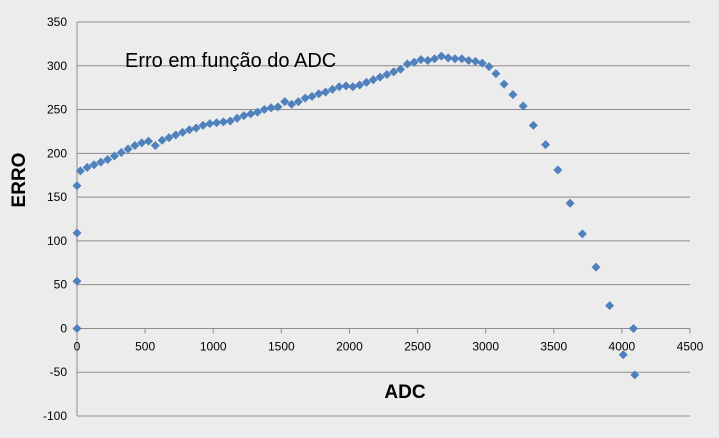  Describe the element at coordinates (553, 346) in the screenshot. I see `x-tick-label: 3500` at that location.